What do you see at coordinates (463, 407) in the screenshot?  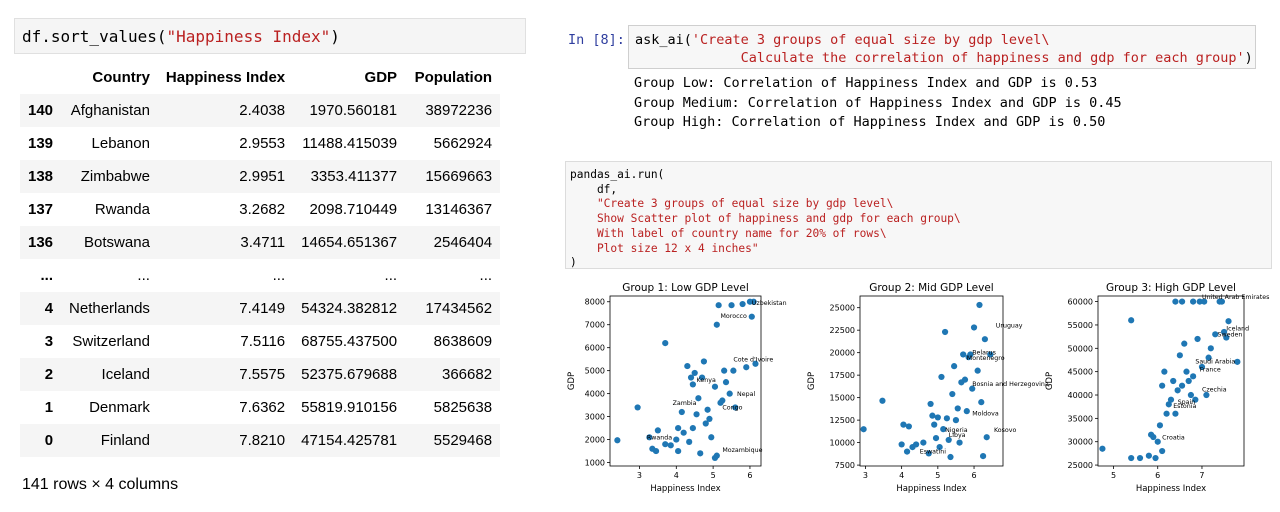 I see `cell-population: 5825638` at bounding box center [463, 407].